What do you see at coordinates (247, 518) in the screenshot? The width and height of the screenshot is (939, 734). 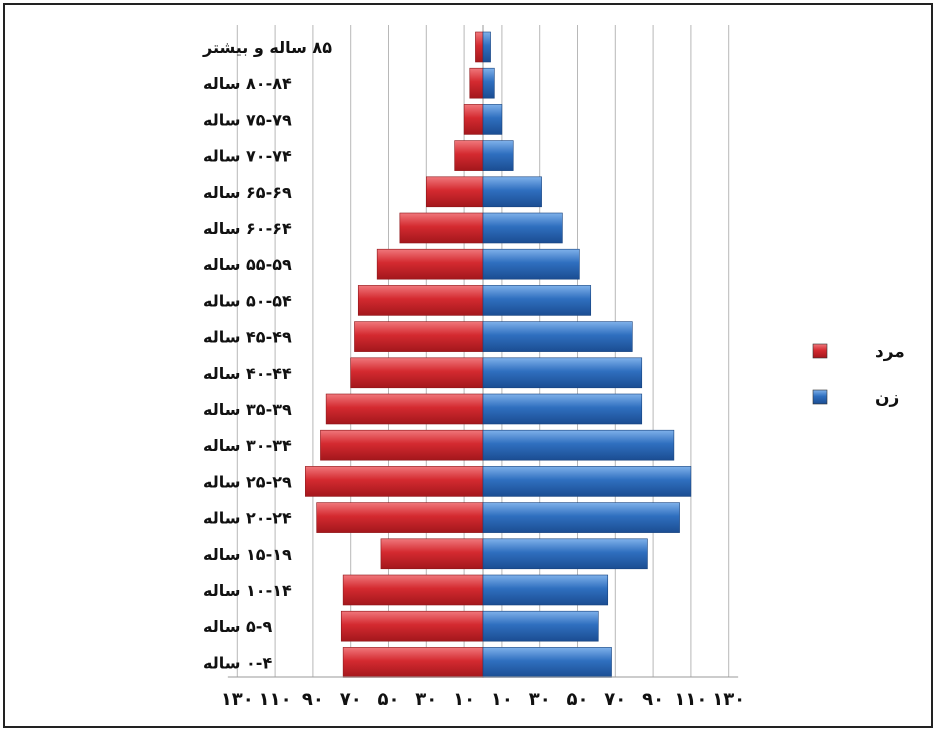 I see `age-group-label: ۲۰-۲۴ ساله` at bounding box center [247, 518].